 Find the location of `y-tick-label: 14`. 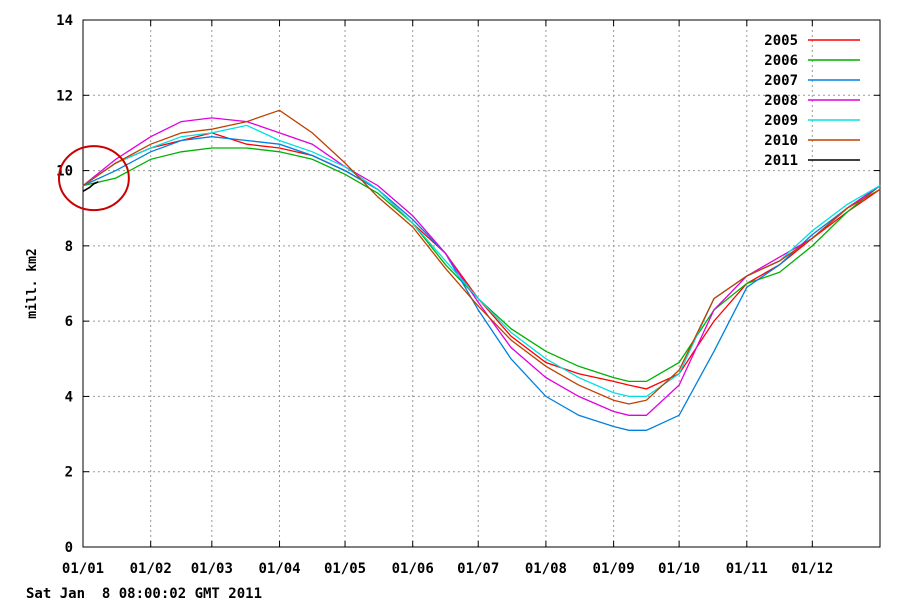

y-tick-label: 14 is located at coordinates (64, 21).